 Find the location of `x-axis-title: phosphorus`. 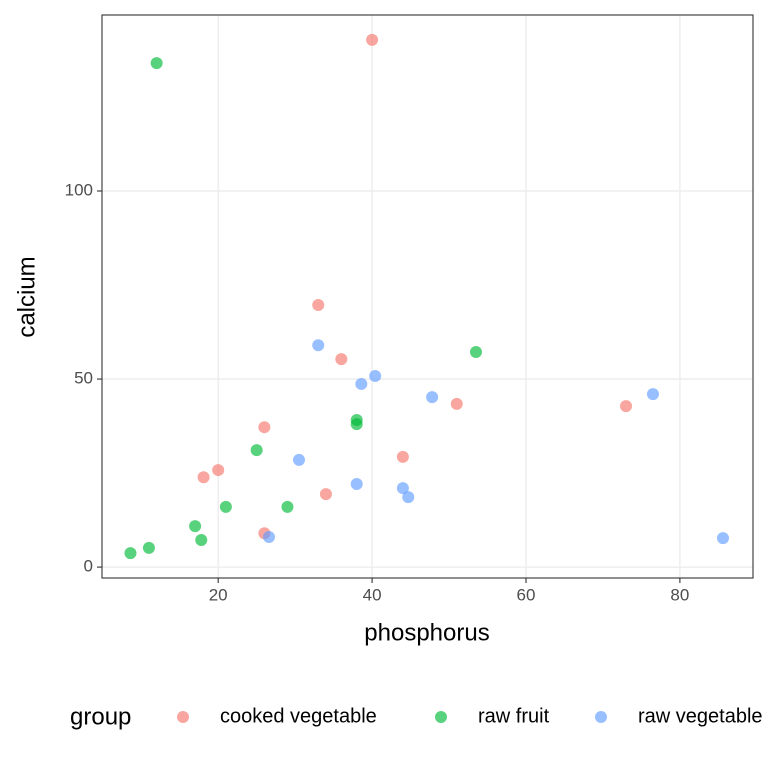

x-axis-title: phosphorus is located at coordinates (426, 632).